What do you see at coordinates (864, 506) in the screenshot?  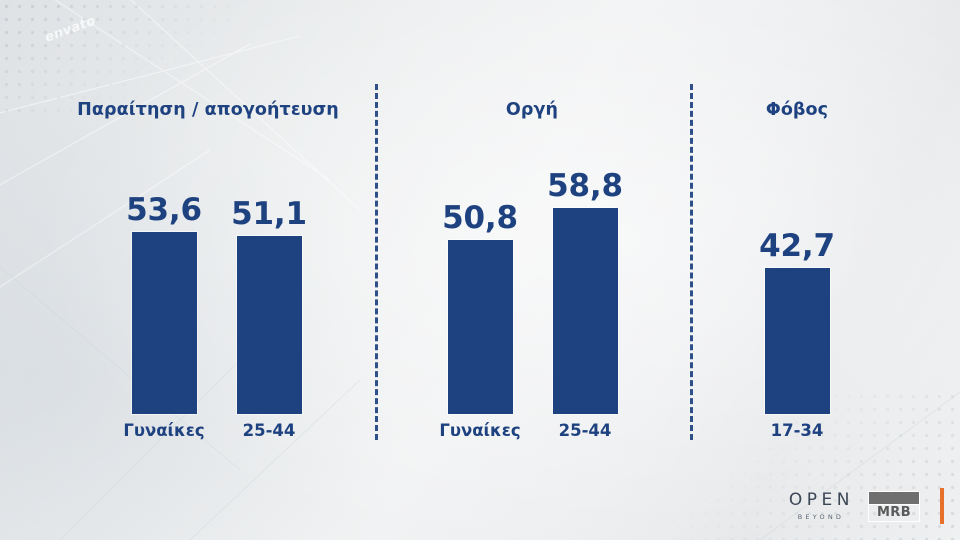 I see `broadcaster-logo-bar: OPEN BEYOND MRB` at bounding box center [864, 506].